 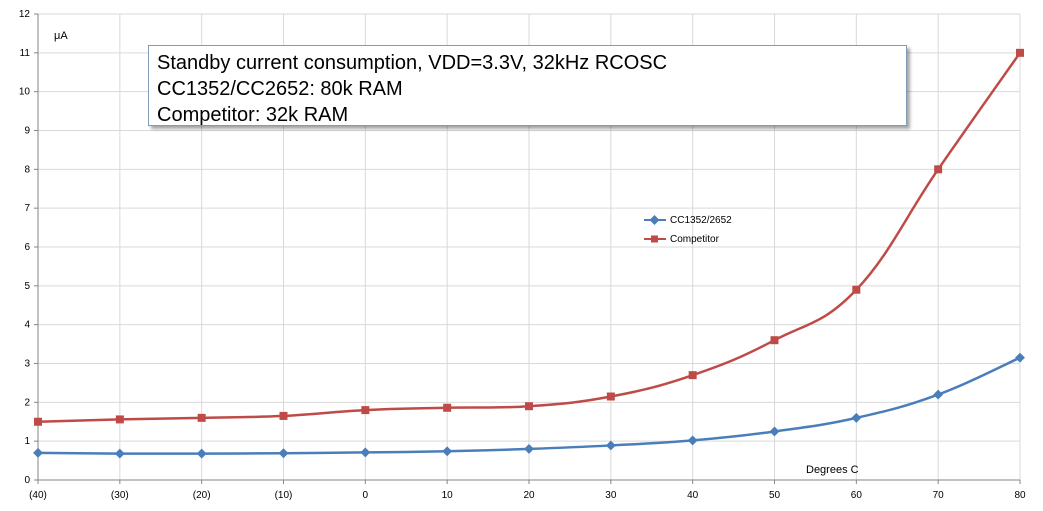 I want to click on y-tick-label-5: 5, so click(x=27, y=286).